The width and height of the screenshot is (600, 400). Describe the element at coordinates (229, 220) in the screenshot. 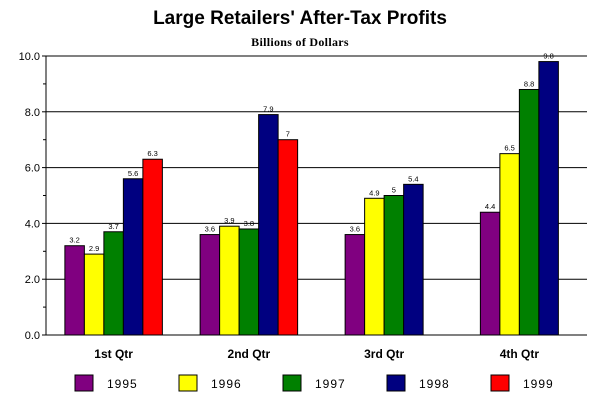

I see `data-label: 3.9` at that location.